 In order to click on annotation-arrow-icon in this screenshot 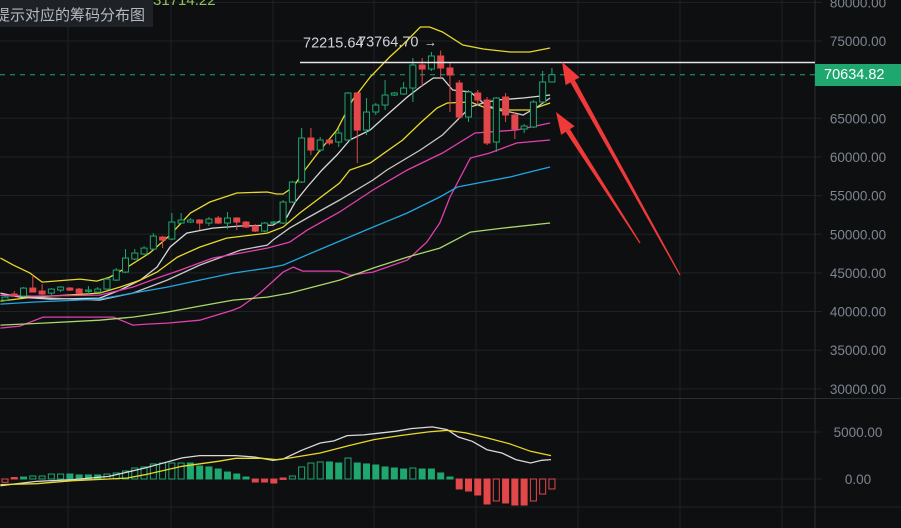, I will do `click(598, 178)`.